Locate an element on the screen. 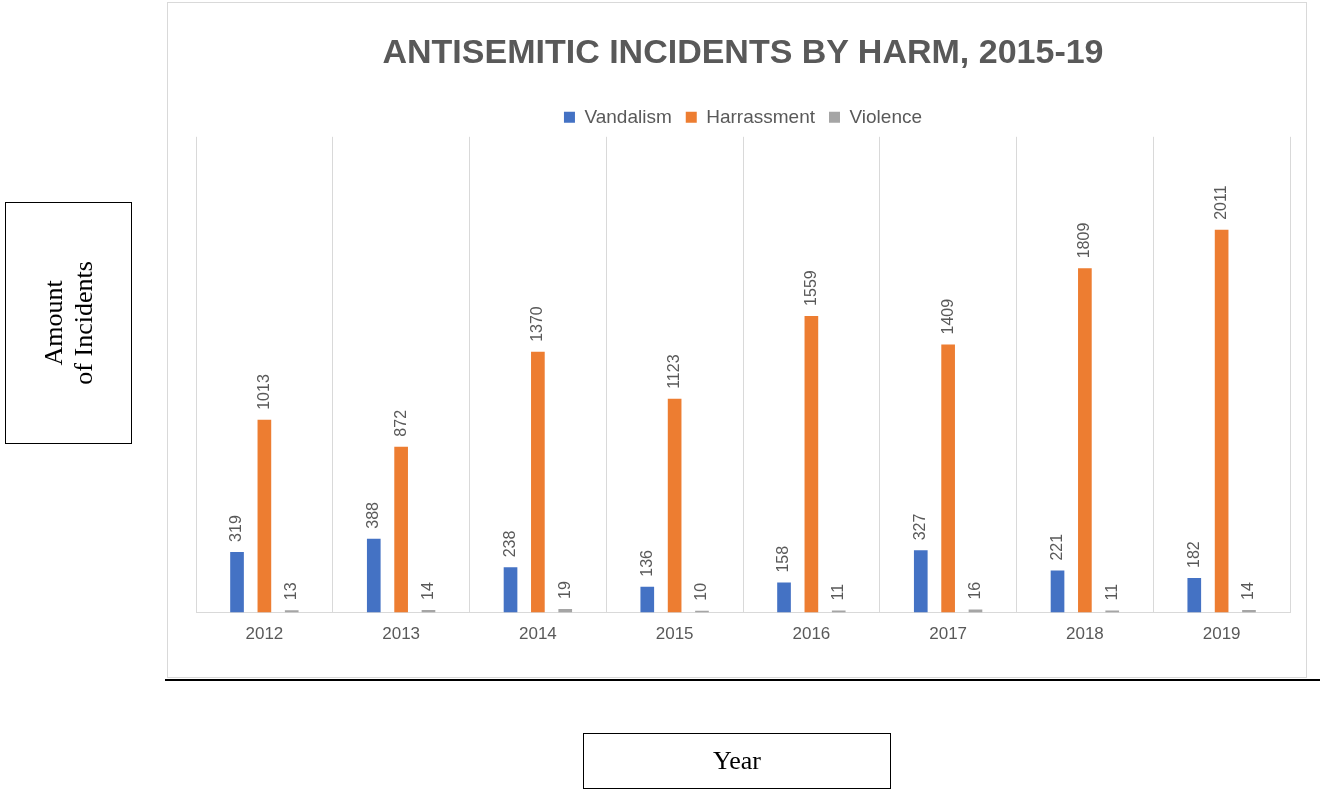 This screenshot has width=1320, height=790. data-label: 1013 is located at coordinates (263, 392).